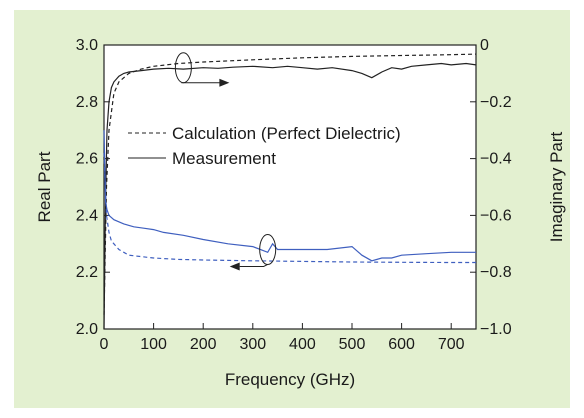  I want to click on x-tick-label: 100, so click(153, 344).